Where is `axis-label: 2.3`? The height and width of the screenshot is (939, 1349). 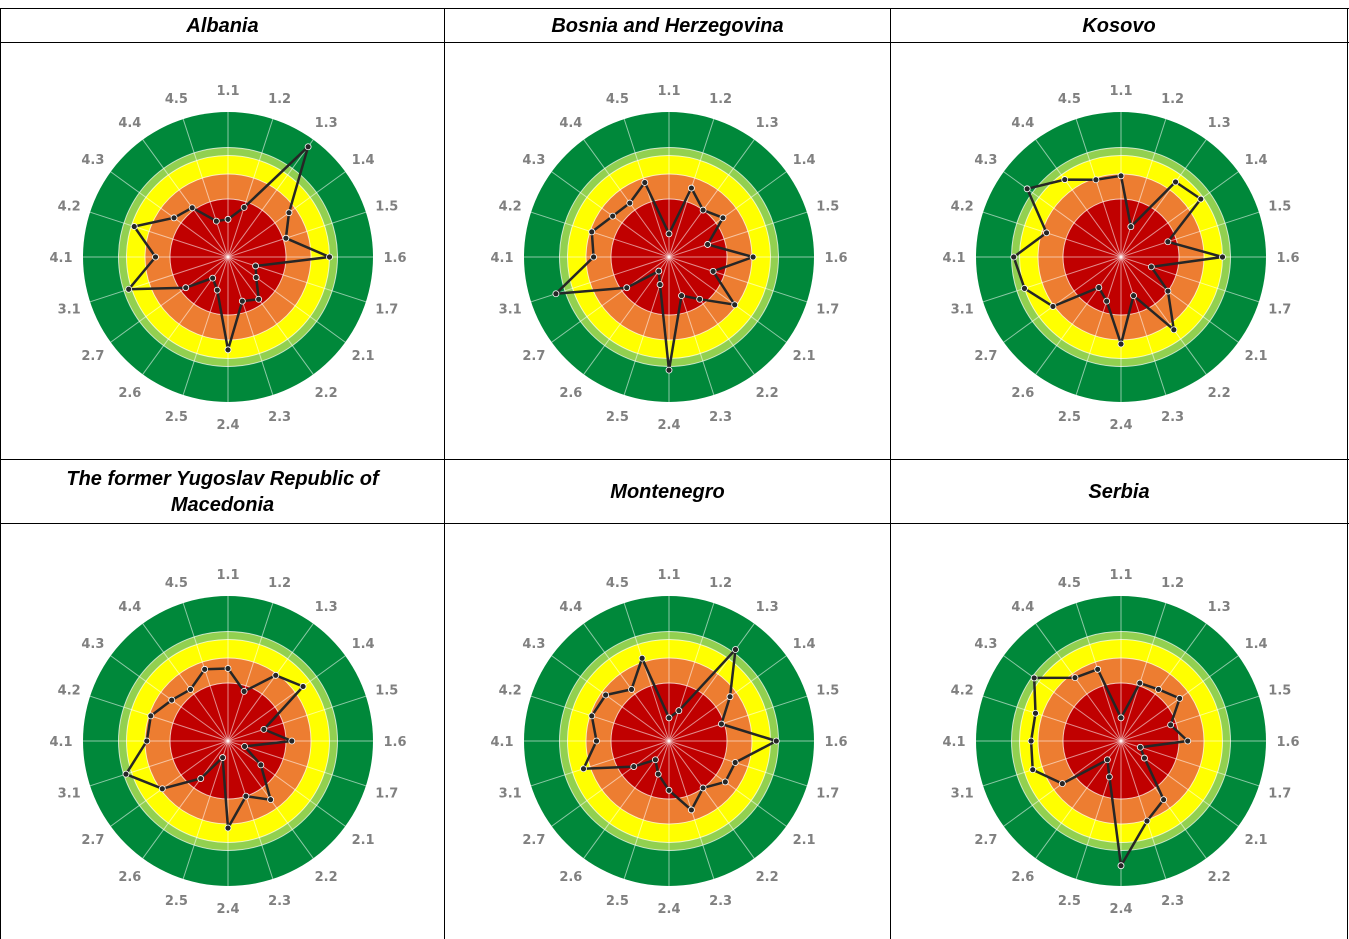
axis-label: 2.3 is located at coordinates (720, 901).